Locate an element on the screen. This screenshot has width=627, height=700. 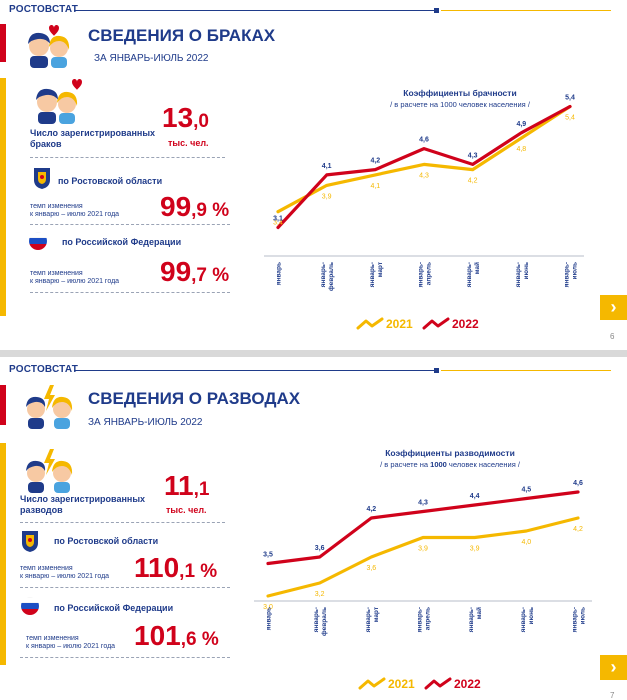
chart-title: Коэффициенты разводимости is located at coordinates (450, 453).